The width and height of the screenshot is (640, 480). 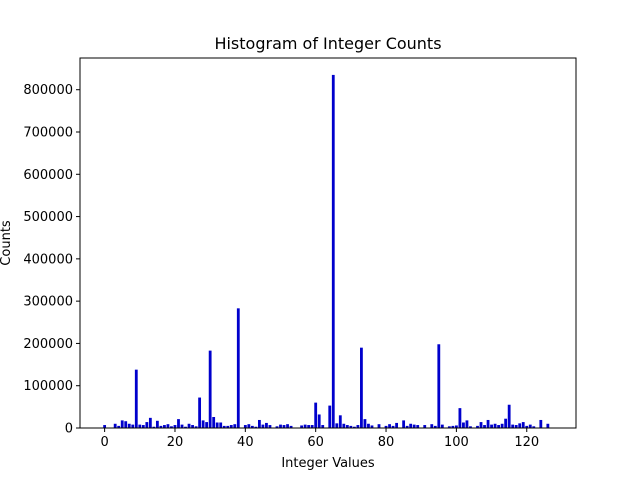 I want to click on y-tick-label: 300000, so click(x=48, y=302).